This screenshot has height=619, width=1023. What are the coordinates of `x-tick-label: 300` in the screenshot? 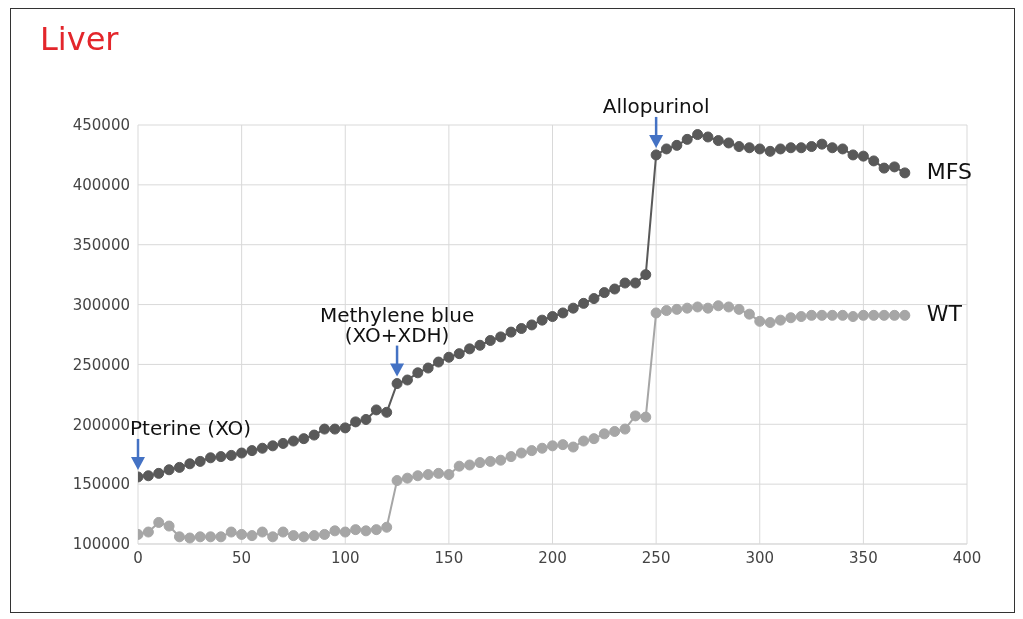 It's located at (760, 557).